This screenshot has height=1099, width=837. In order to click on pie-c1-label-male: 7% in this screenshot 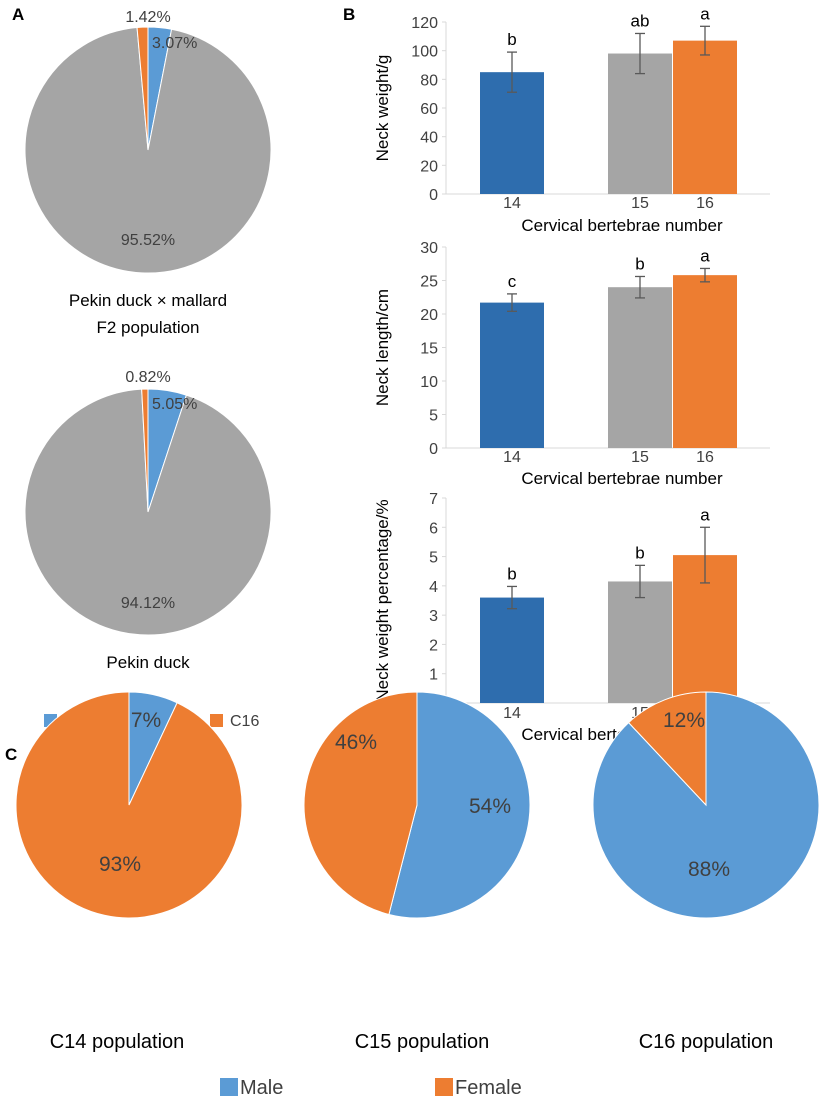, I will do `click(146, 720)`.